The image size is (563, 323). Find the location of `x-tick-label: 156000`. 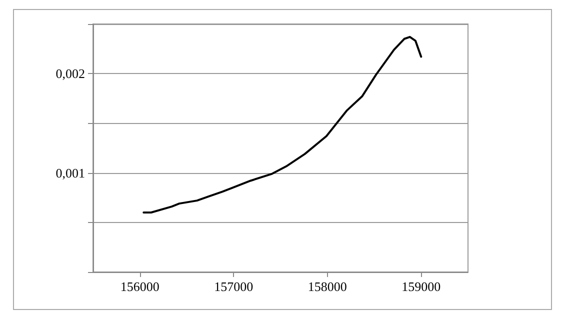

x-tick-label: 156000 is located at coordinates (140, 286).